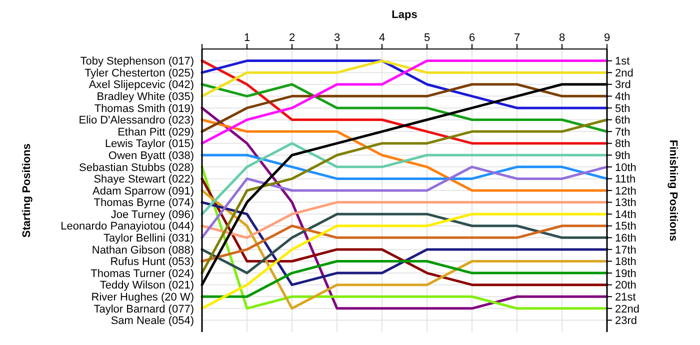 The height and width of the screenshot is (345, 700). I want to click on y-tick-label: 8th, so click(622, 144).